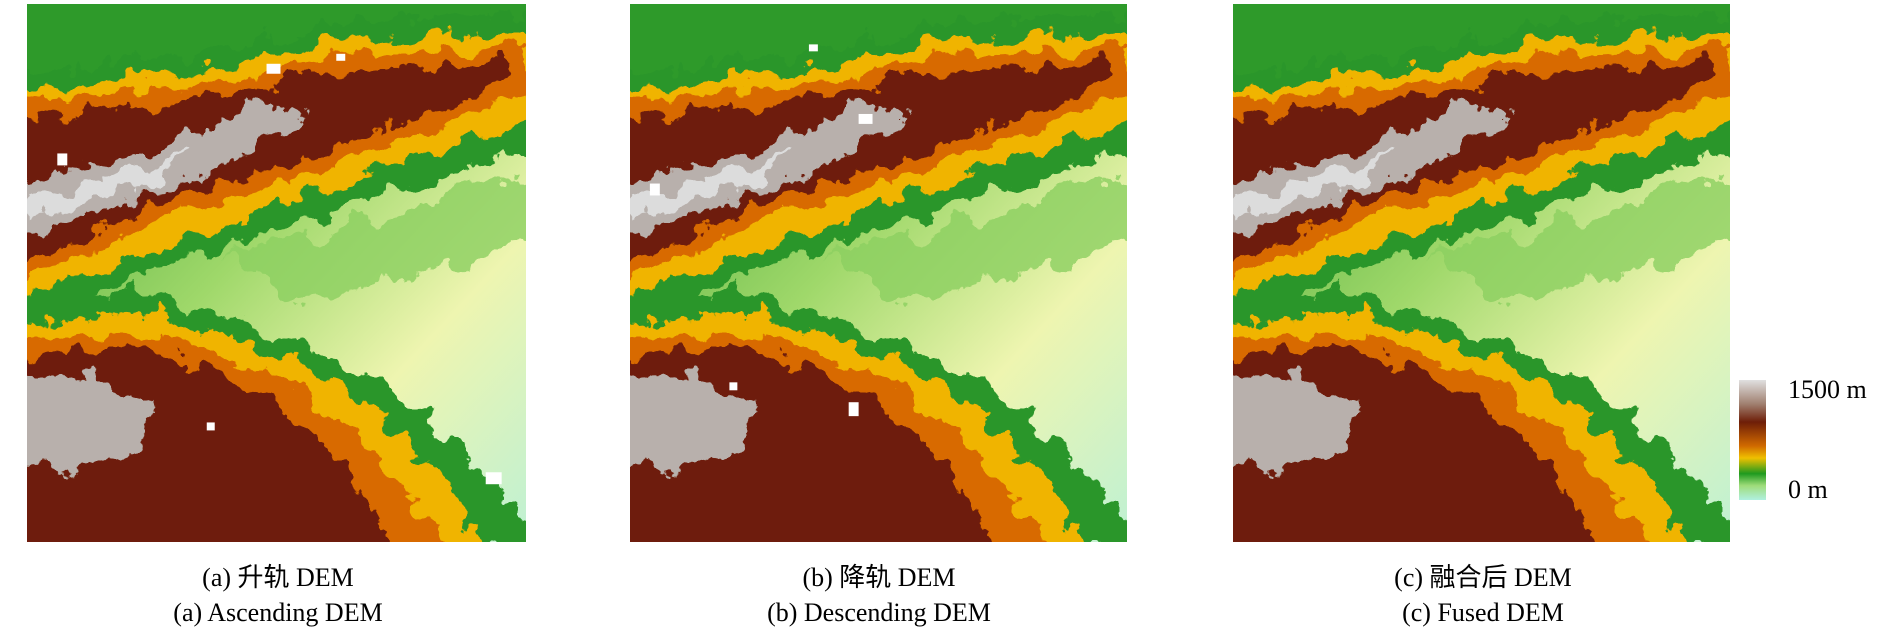 This screenshot has width=1890, height=632. I want to click on caption-cn: (b) 降轨 DEM, so click(878, 577).